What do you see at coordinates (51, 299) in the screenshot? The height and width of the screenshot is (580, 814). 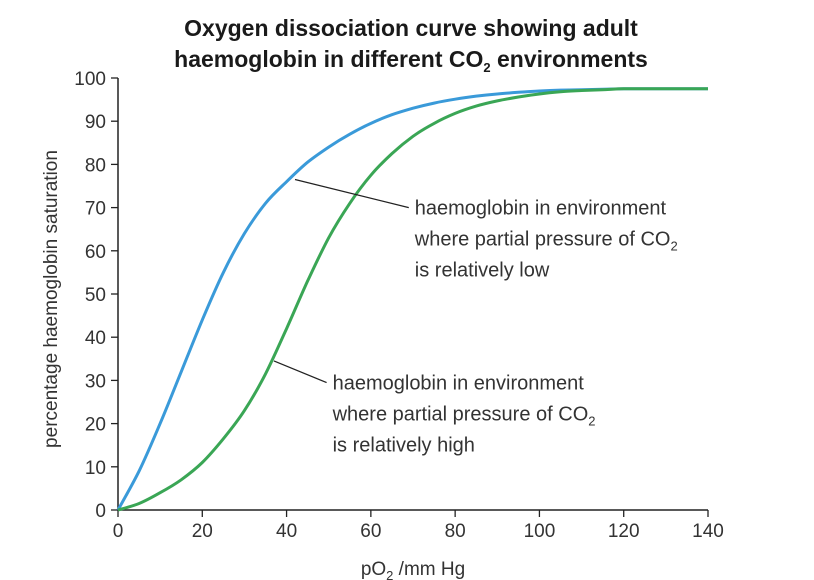 I see `y-axis-label: percentage haemoglobin saturation` at bounding box center [51, 299].